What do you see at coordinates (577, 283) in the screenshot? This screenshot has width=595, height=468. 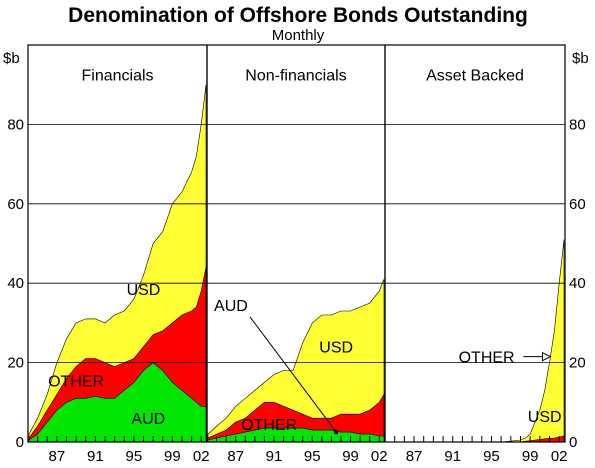 I see `y-tick-label-right: 40` at bounding box center [577, 283].